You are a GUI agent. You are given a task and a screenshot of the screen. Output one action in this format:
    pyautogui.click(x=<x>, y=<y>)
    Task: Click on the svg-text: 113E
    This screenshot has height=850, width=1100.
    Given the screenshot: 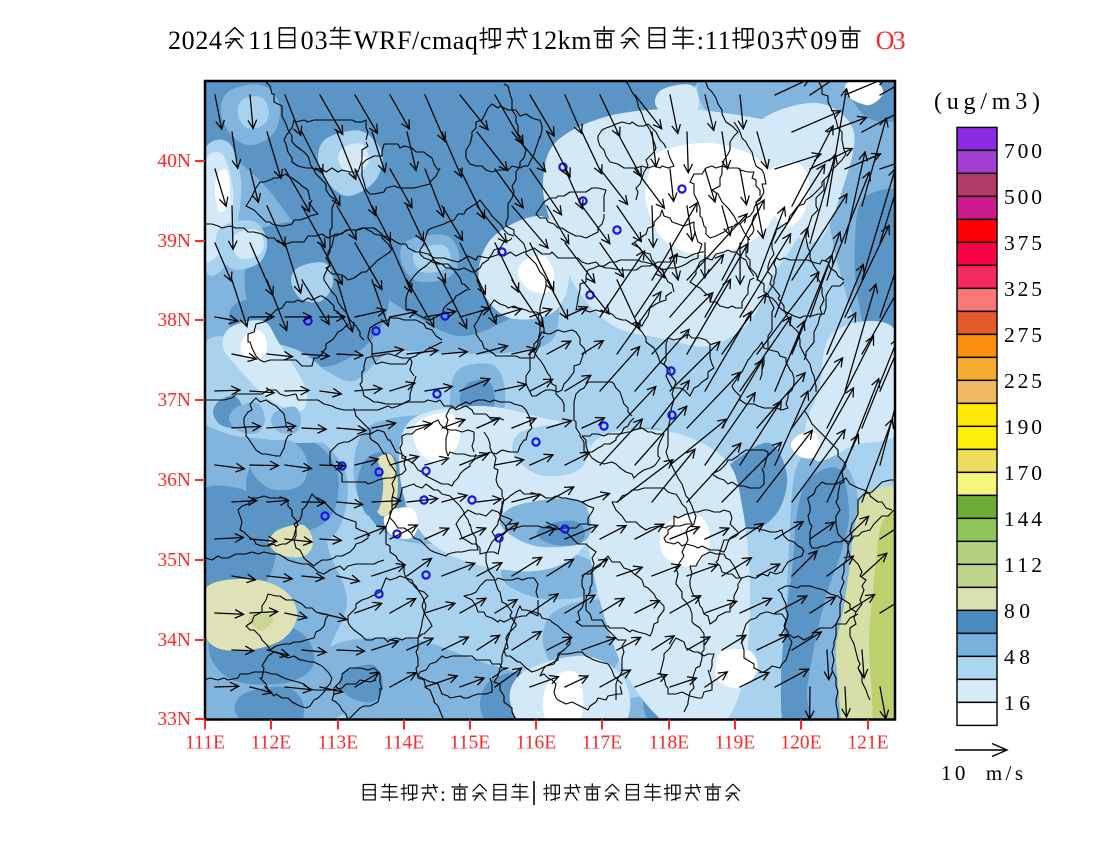 What is the action you would take?
    pyautogui.click(x=338, y=743)
    